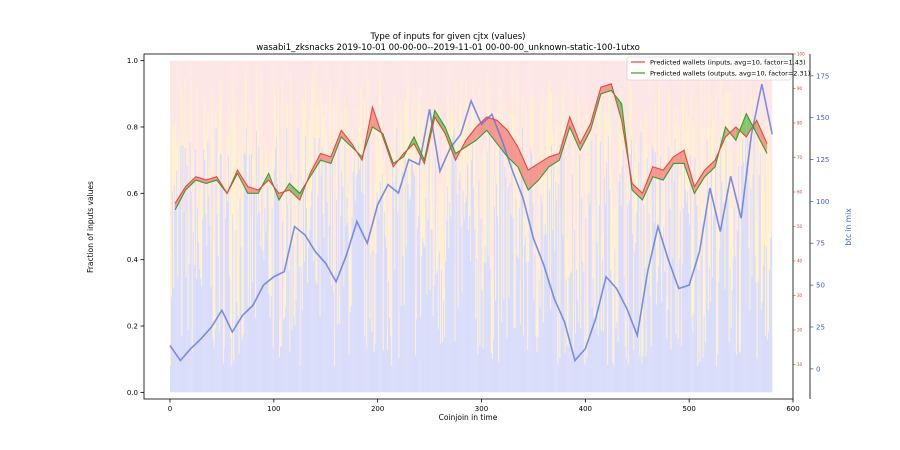  Describe the element at coordinates (273, 409) in the screenshot. I see `x-tick-label: 100` at that location.